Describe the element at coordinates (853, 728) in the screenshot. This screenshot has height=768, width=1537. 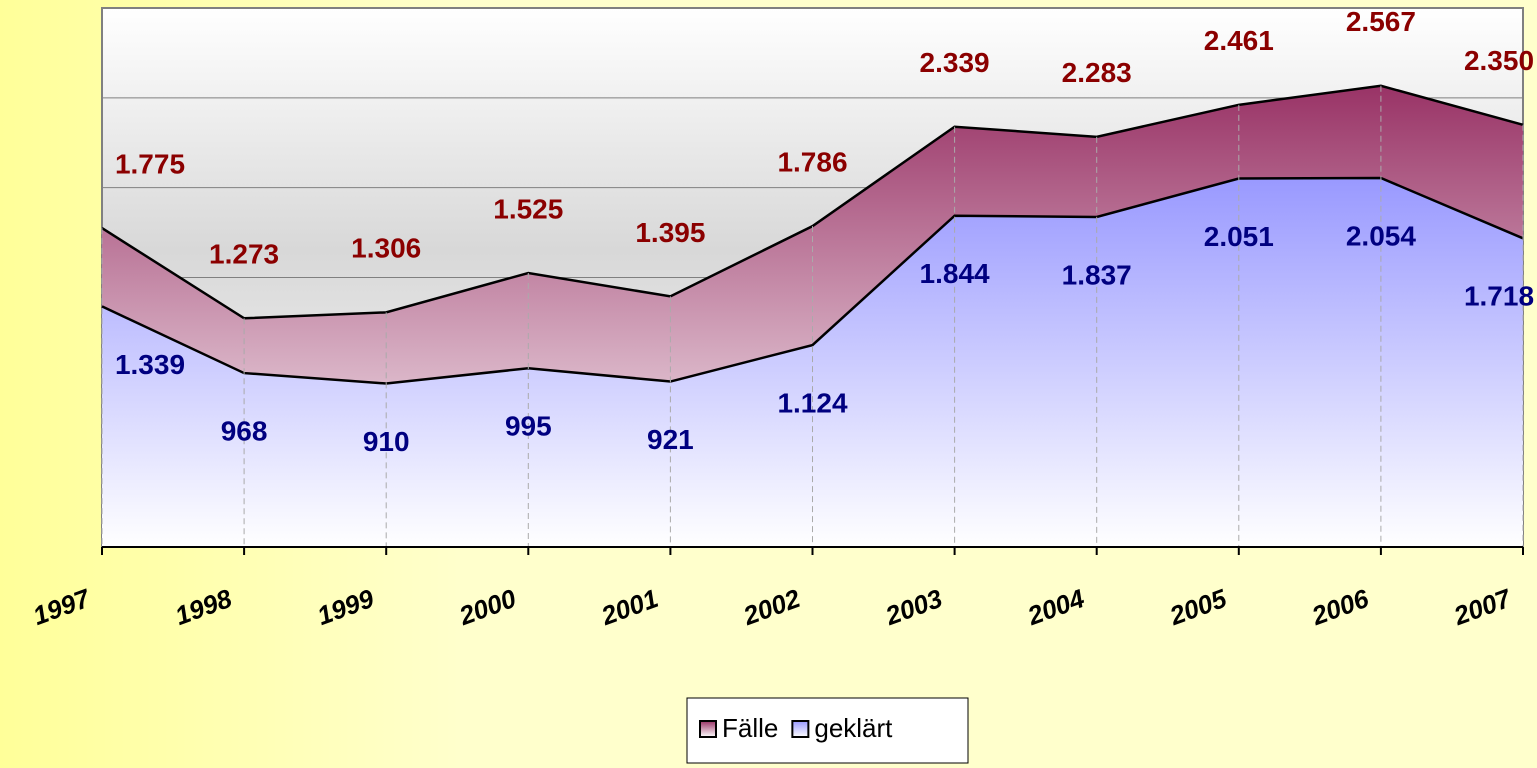
I see `legend-label: geklärt` at that location.